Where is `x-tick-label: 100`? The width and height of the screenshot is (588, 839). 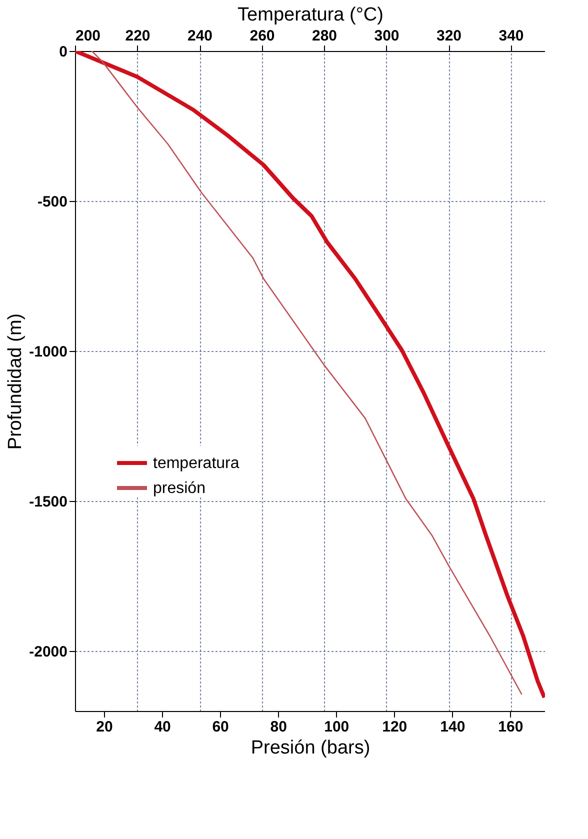 x-tick-label: 100 is located at coordinates (337, 727).